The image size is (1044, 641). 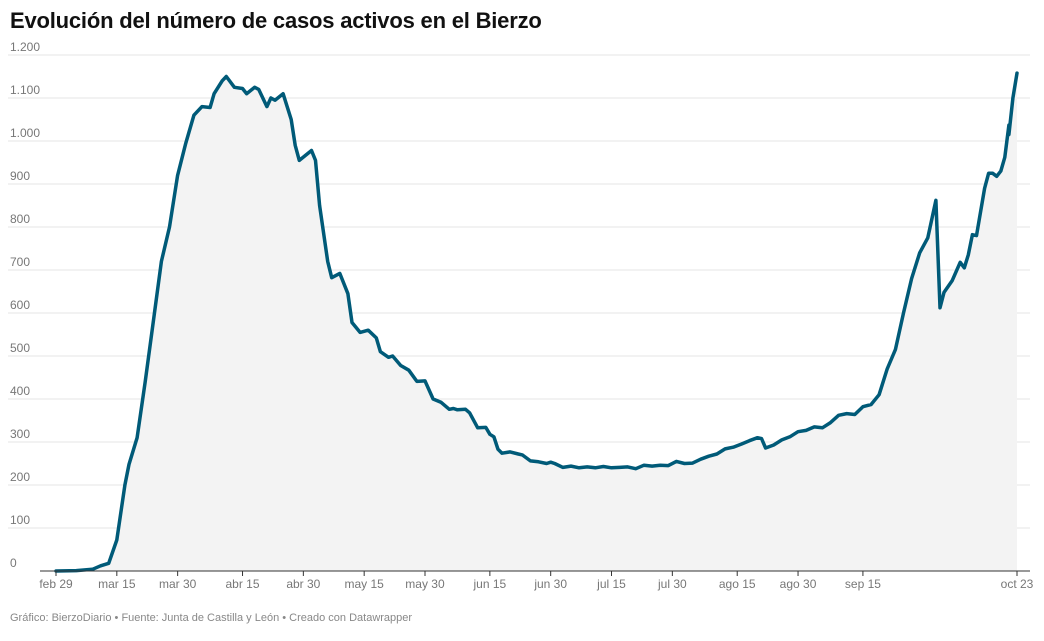 I want to click on y-tick-label: 500, so click(x=20, y=348).